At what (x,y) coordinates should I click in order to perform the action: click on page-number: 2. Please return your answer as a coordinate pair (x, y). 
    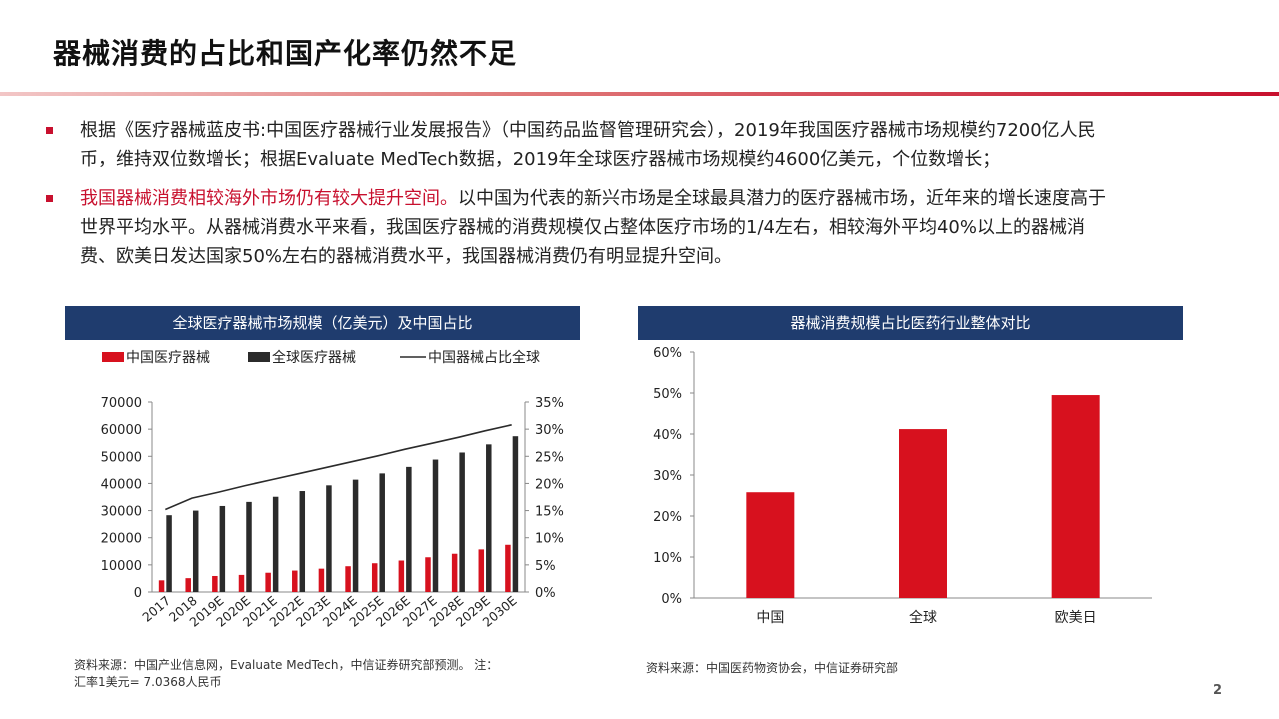
    Looking at the image, I should click on (1217, 690).